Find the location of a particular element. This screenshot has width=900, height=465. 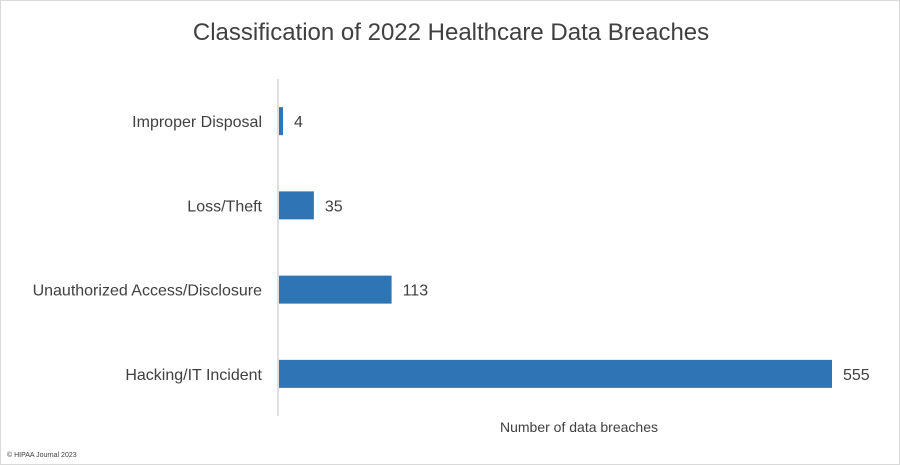

category-label: Unauthorized Access/Disclosure is located at coordinates (148, 291).